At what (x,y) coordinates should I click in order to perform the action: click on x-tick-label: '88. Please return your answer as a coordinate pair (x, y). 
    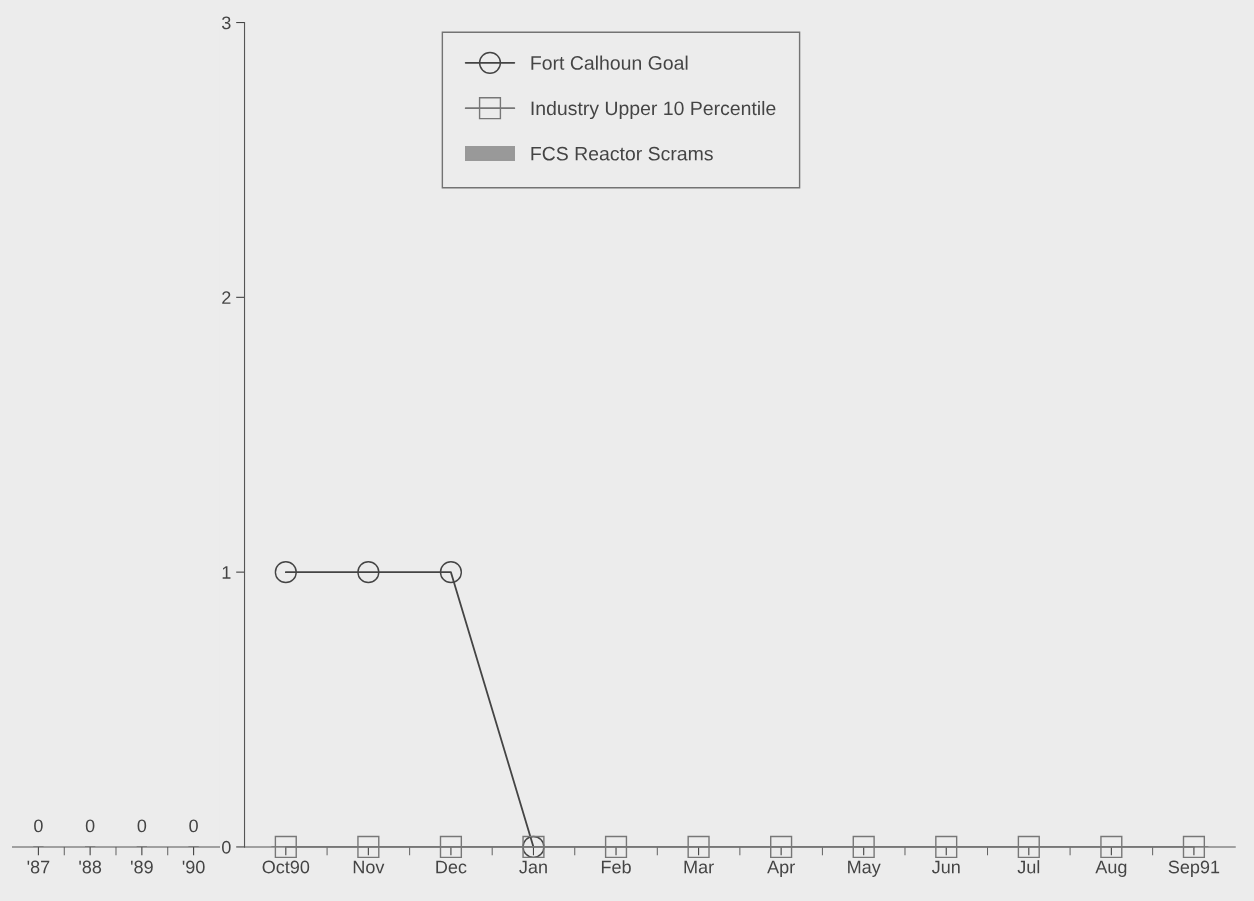
    Looking at the image, I should click on (90, 867).